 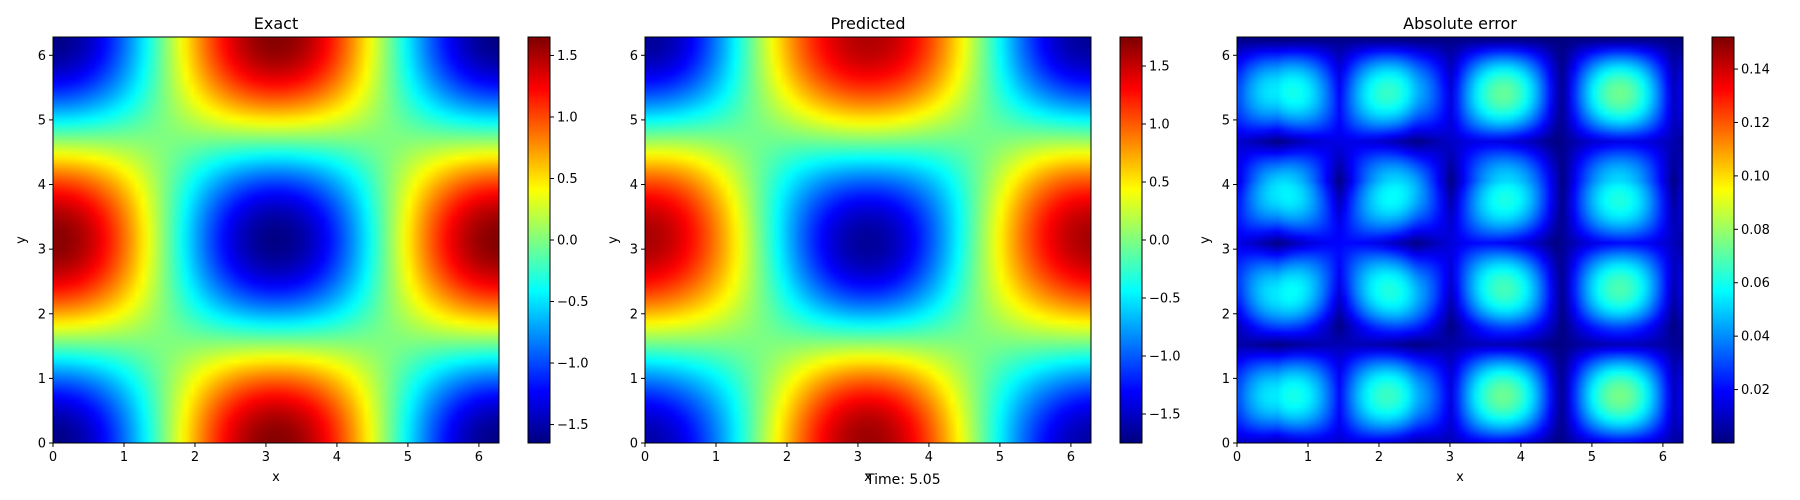 What do you see at coordinates (1755, 230) in the screenshot?
I see `colorbar-tick-label: 0.08` at bounding box center [1755, 230].